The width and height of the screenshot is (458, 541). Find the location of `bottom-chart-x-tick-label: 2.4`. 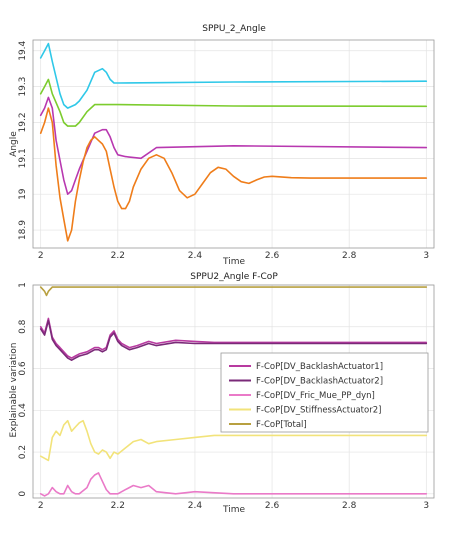

bottom-chart-x-tick-label: 2.4 is located at coordinates (195, 506).